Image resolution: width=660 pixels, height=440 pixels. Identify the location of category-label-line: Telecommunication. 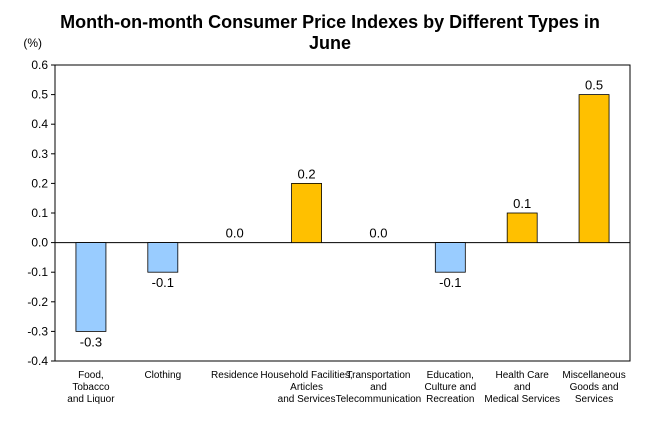
(379, 399).